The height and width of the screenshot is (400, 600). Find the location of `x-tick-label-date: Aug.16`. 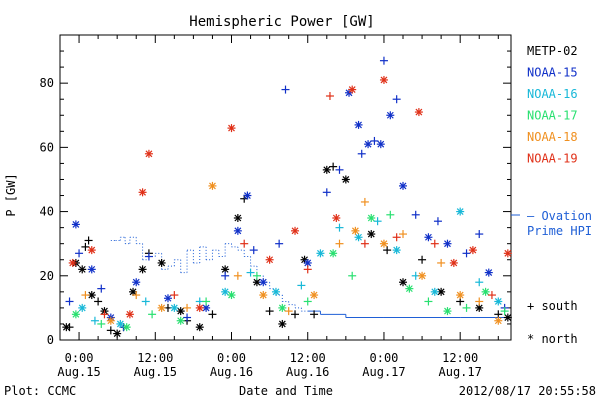

x-tick-label-date: Aug.16 is located at coordinates (231, 372).